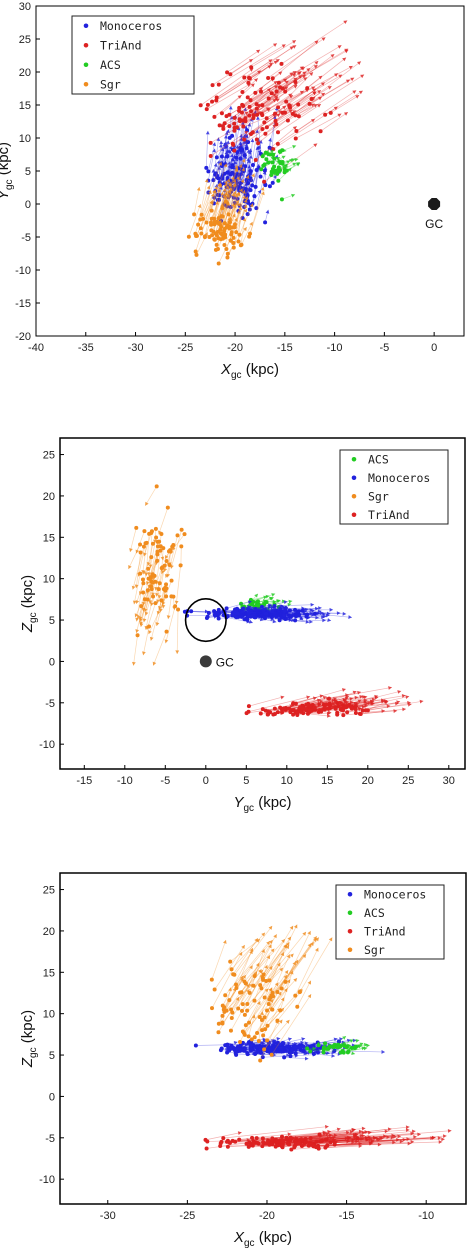 This screenshot has width=474, height=1256. Describe the element at coordinates (131, 26) in the screenshot. I see `legend-label: Monoceros` at that location.